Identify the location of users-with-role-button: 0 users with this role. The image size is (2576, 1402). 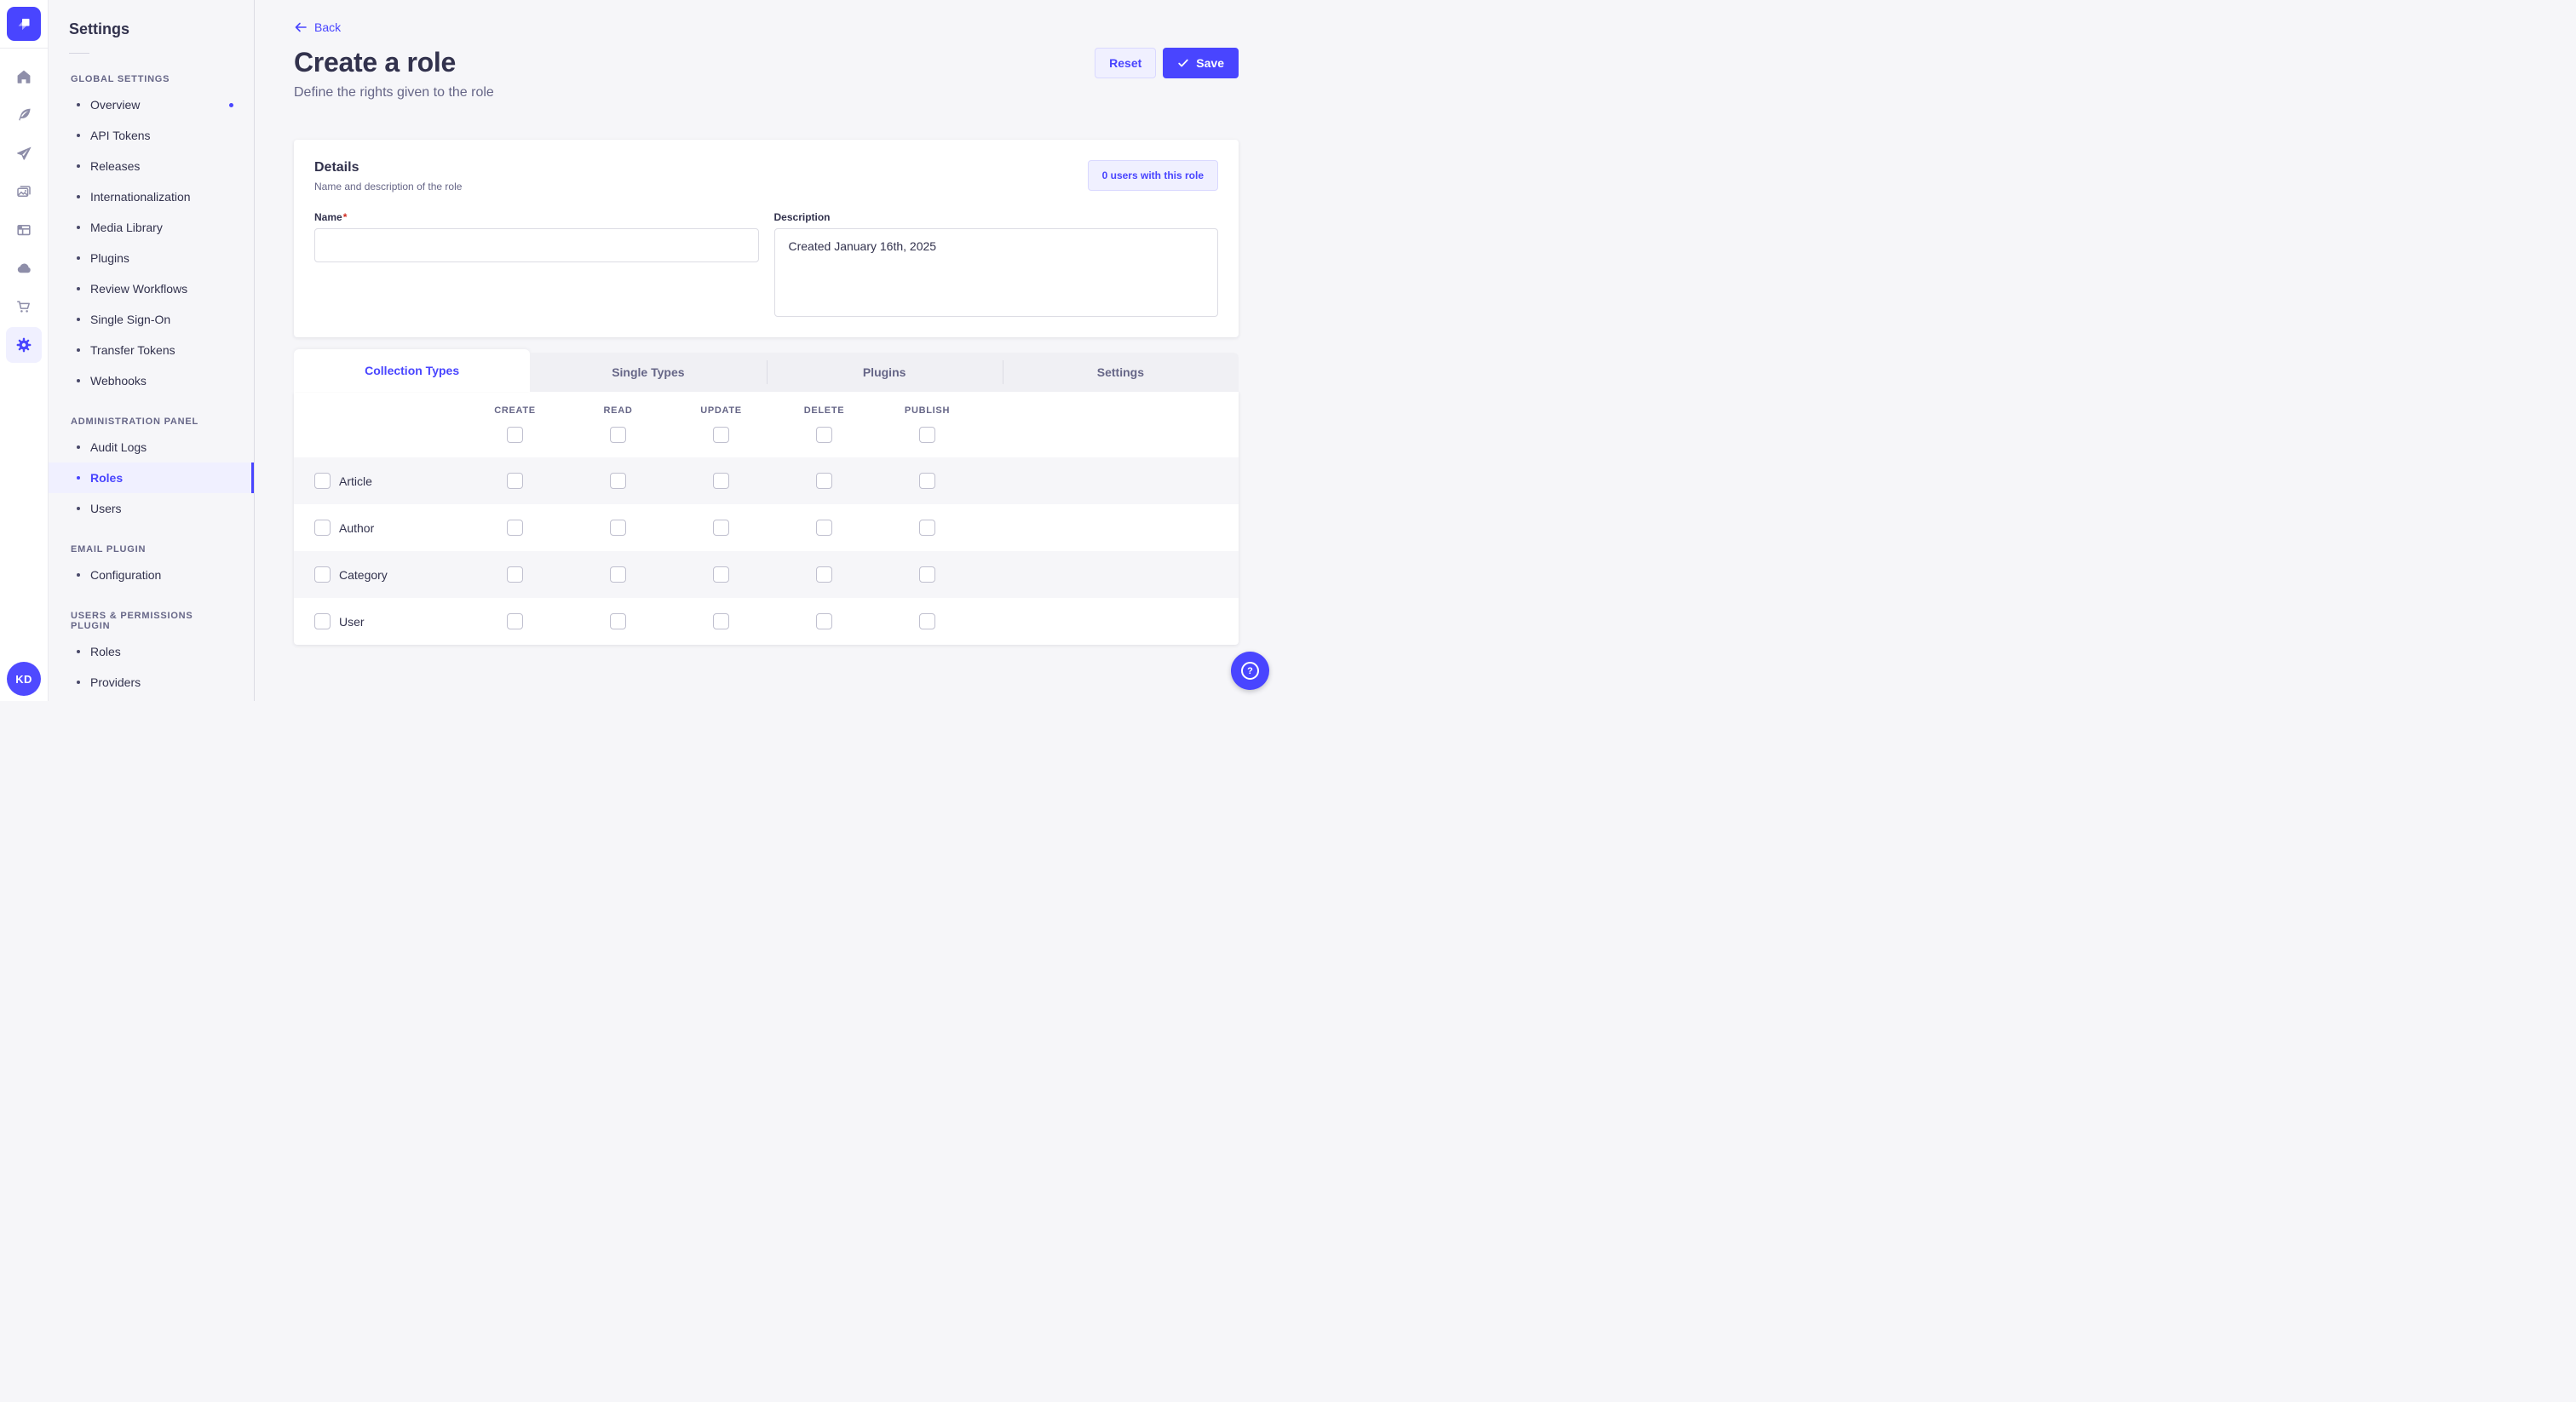
(1152, 175).